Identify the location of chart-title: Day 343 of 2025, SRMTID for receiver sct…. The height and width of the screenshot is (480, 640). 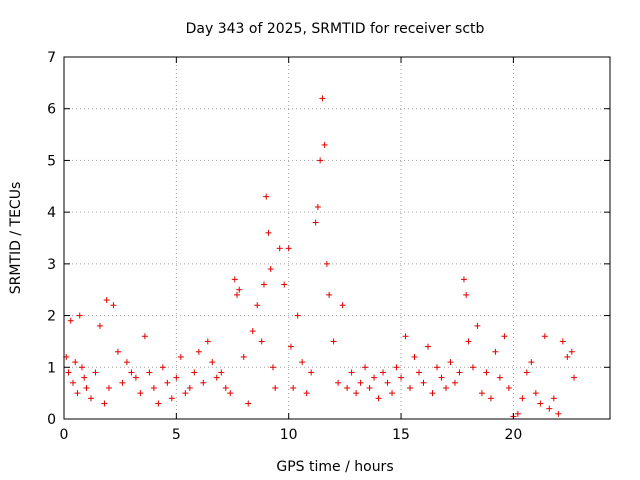
(335, 29).